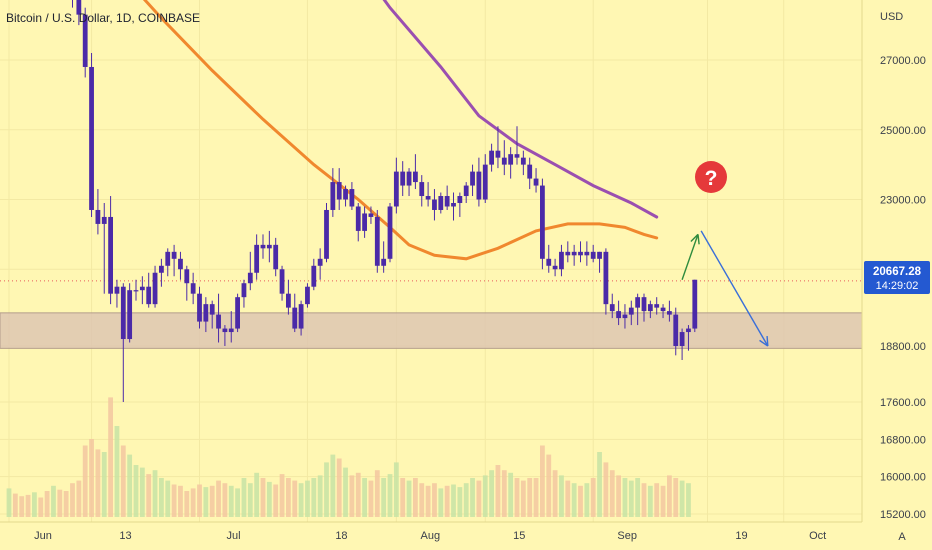  Describe the element at coordinates (341, 536) in the screenshot. I see `time-axis-label: 18` at that location.